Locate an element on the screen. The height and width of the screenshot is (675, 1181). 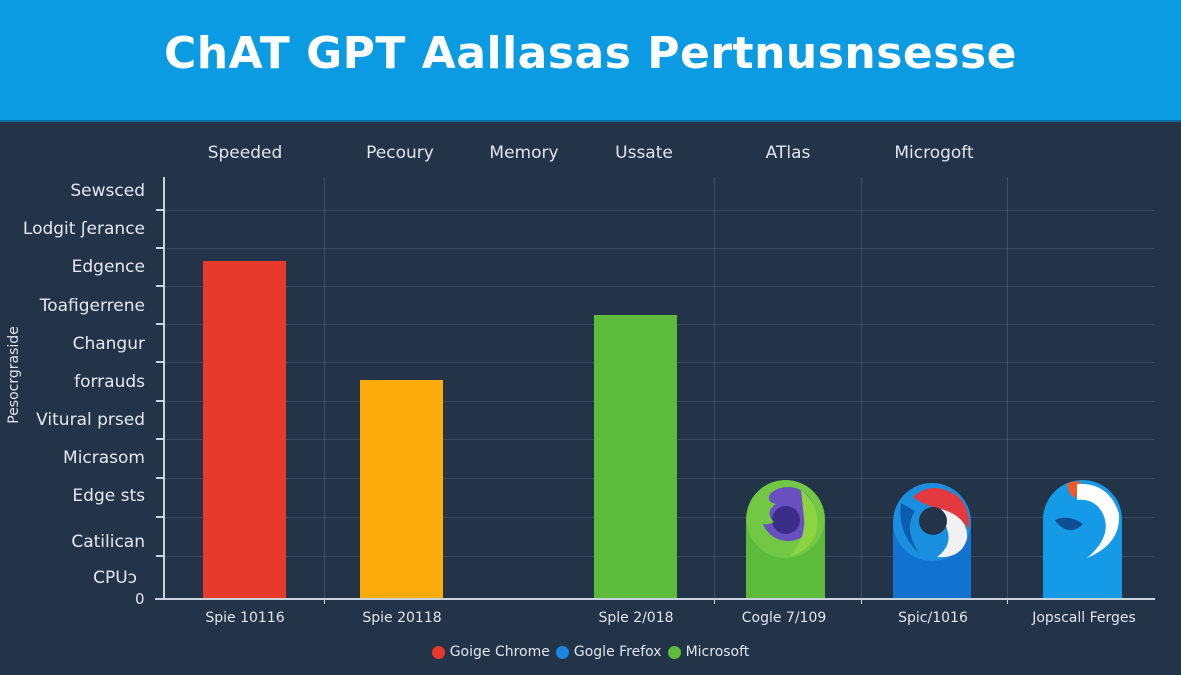
y-axis-label: Lodgit ʃerance is located at coordinates (83, 229).